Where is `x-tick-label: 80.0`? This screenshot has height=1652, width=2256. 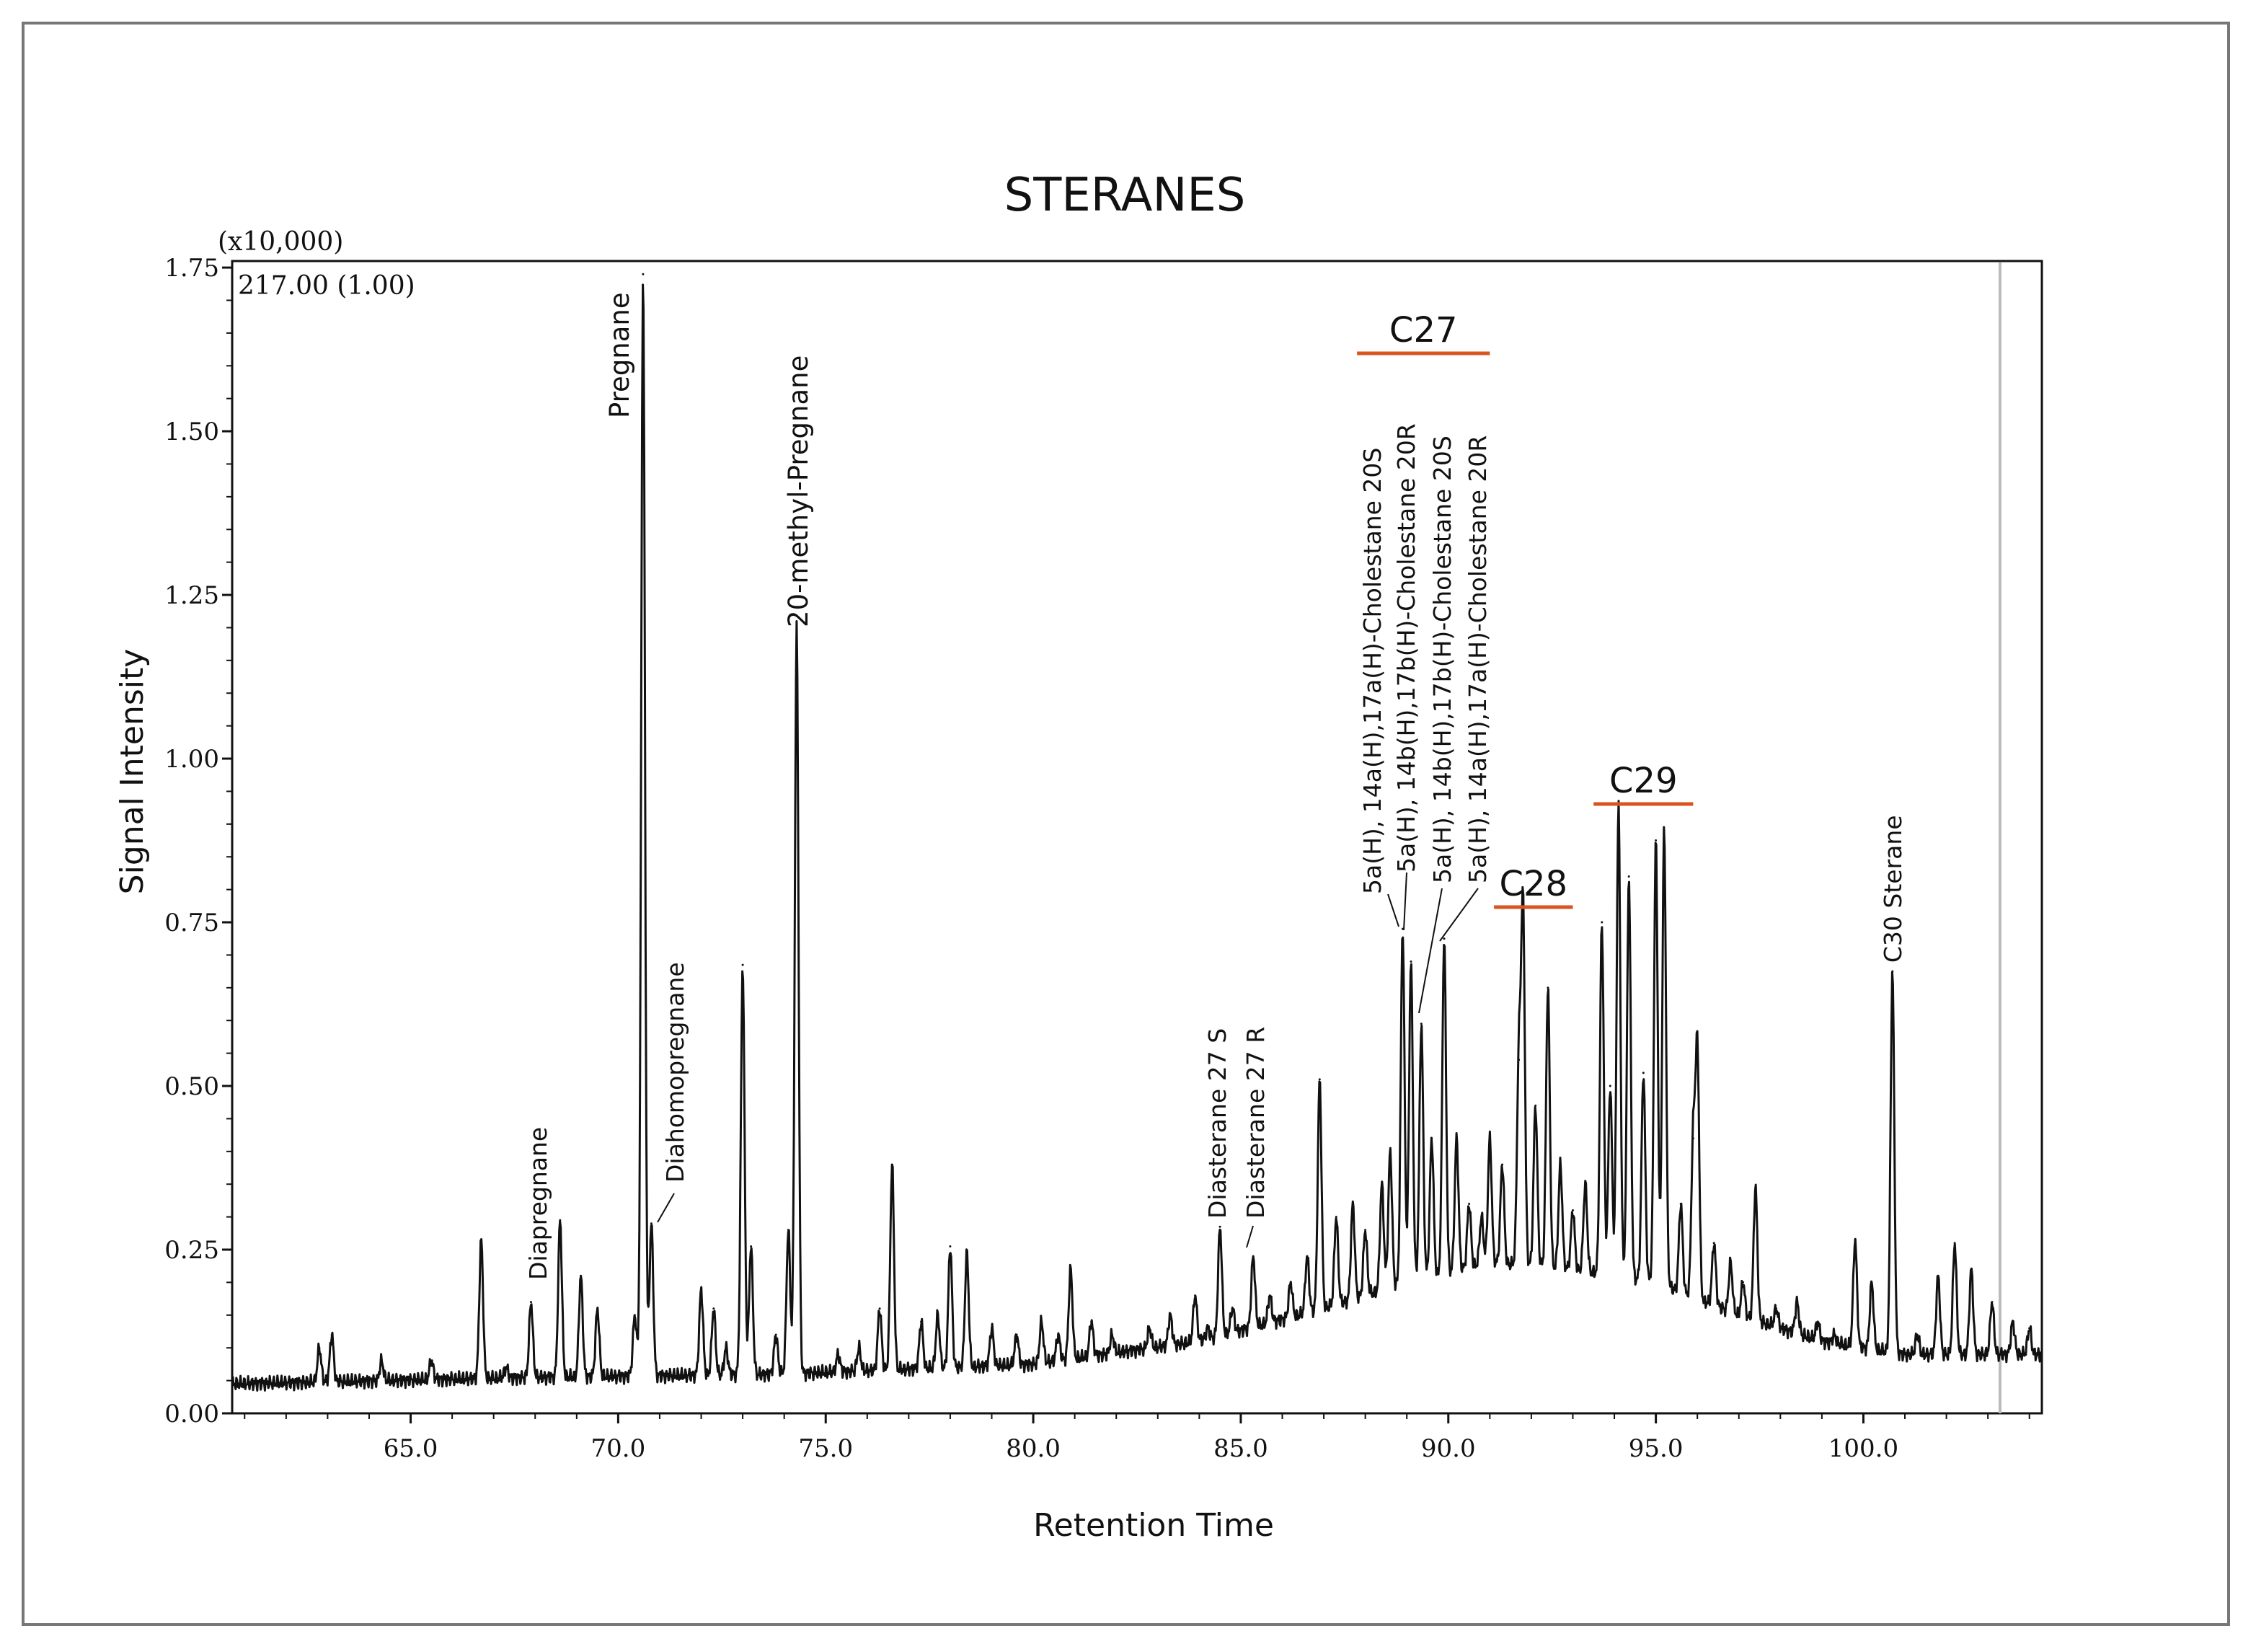
x-tick-label: 80.0 is located at coordinates (1033, 1449).